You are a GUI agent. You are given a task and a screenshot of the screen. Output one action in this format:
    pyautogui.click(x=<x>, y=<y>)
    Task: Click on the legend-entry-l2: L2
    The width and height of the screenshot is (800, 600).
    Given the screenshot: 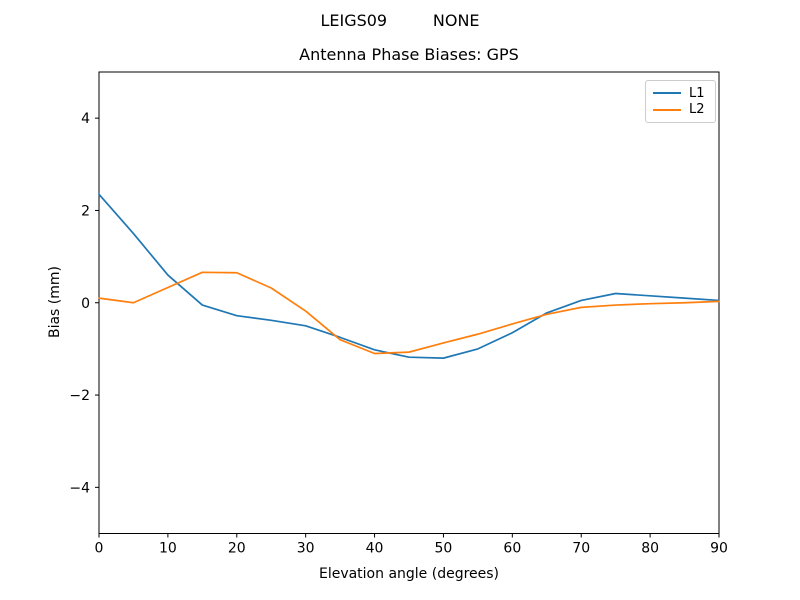 What is the action you would take?
    pyautogui.click(x=680, y=109)
    